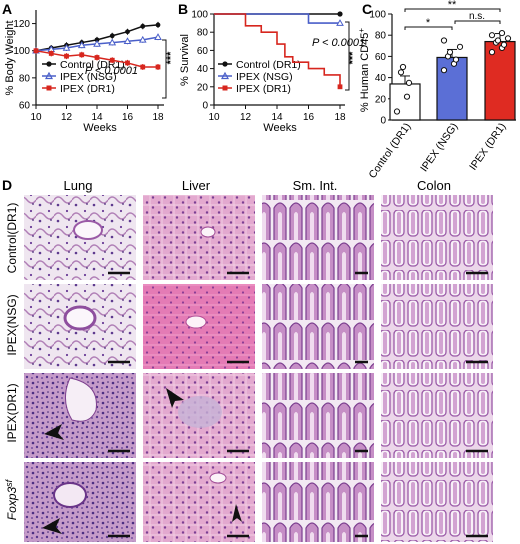  I want to click on panel-a-sig-bracket, so click(164, 69).